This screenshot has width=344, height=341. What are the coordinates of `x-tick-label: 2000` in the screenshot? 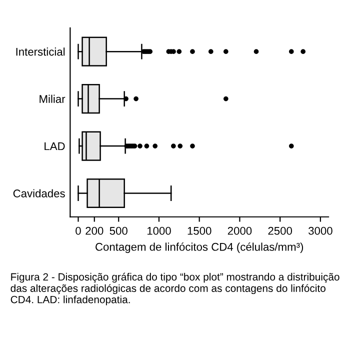 It's located at (240, 230).